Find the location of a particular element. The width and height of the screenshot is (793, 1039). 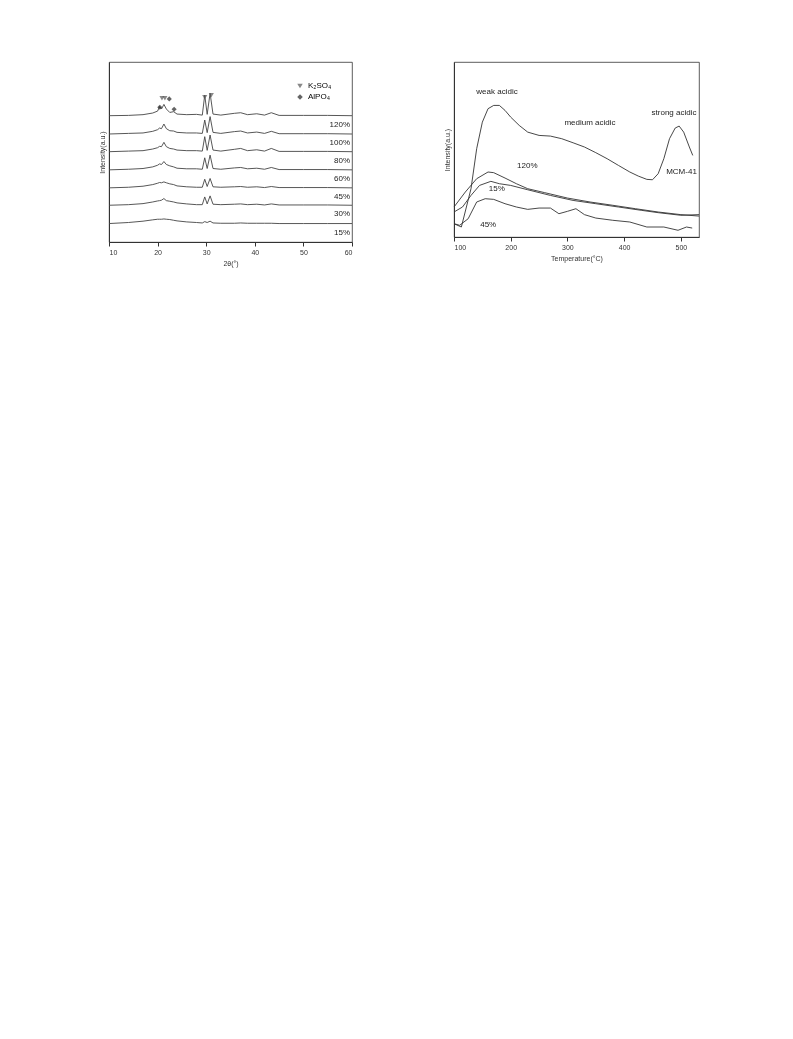

series-label: 80% is located at coordinates (341, 160).